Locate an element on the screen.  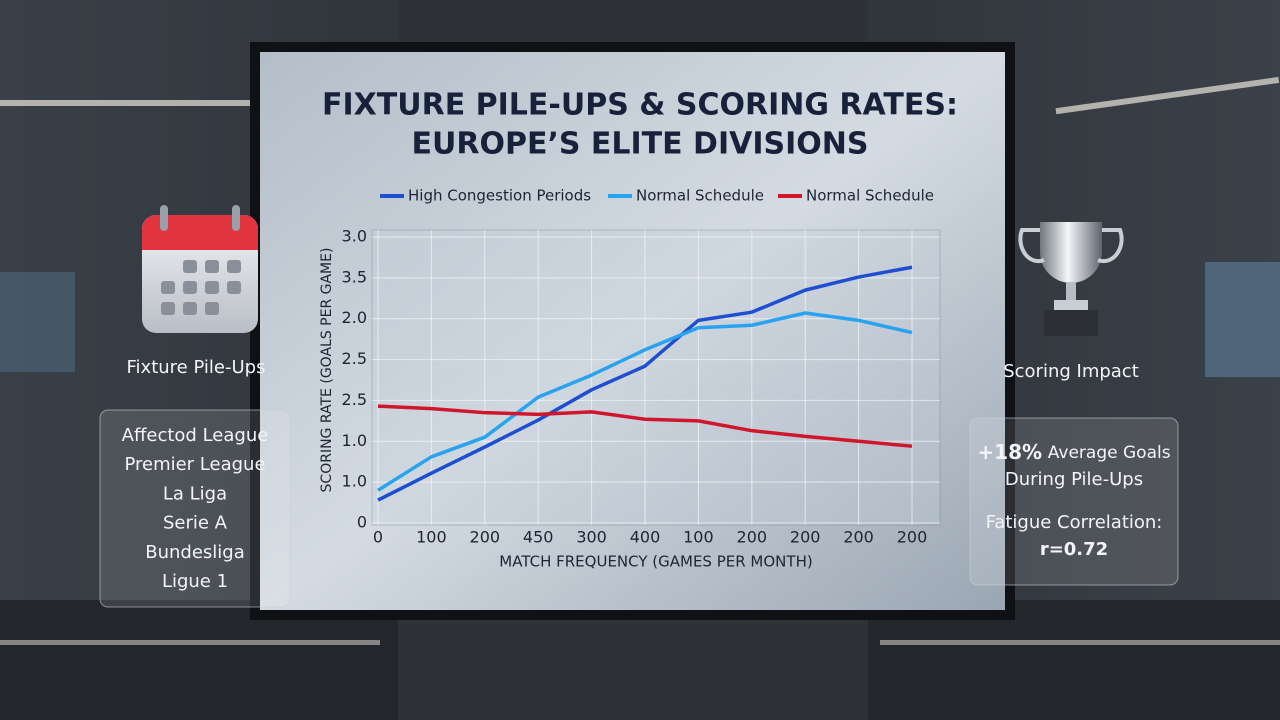
correlation-value: r=0.72 is located at coordinates (1074, 549).